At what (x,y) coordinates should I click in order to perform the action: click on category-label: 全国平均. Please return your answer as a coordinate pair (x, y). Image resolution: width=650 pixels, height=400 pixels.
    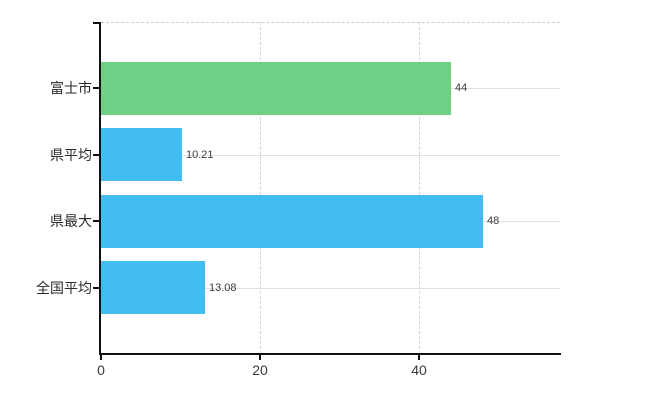
    Looking at the image, I should click on (64, 288).